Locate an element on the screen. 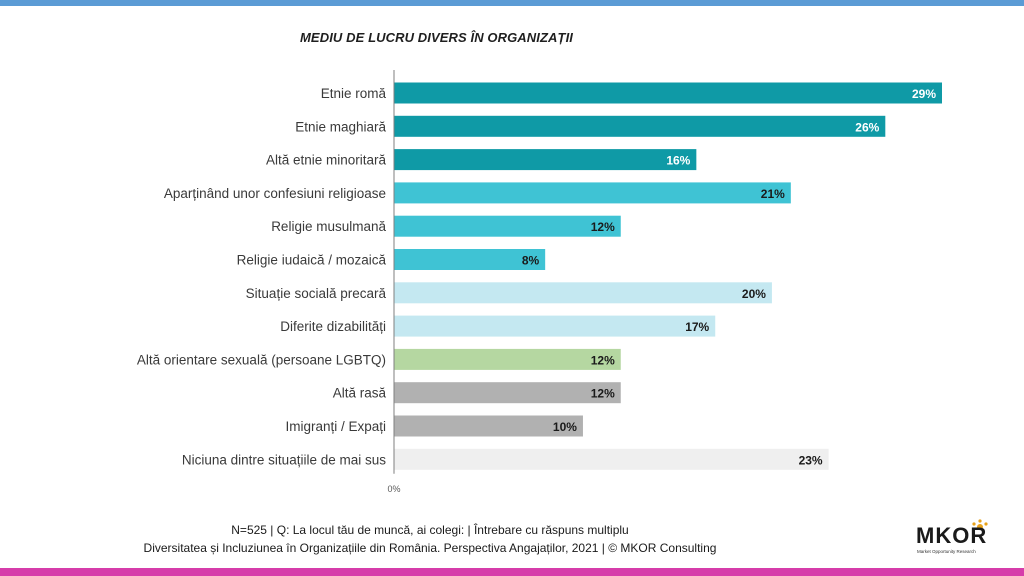 The width and height of the screenshot is (1024, 576). category-label-9: Altă rasă is located at coordinates (360, 393).